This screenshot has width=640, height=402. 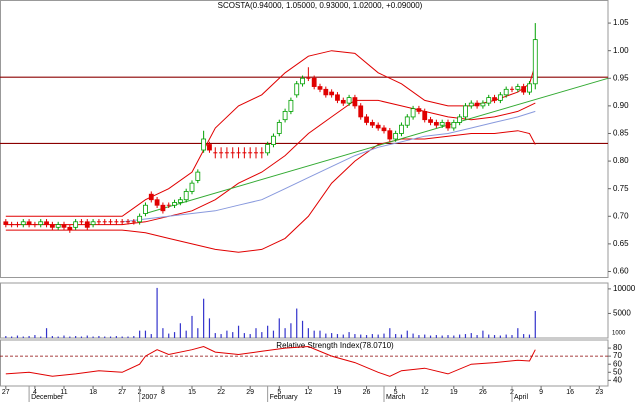 I want to click on x-tick-label: 16, so click(x=570, y=392).